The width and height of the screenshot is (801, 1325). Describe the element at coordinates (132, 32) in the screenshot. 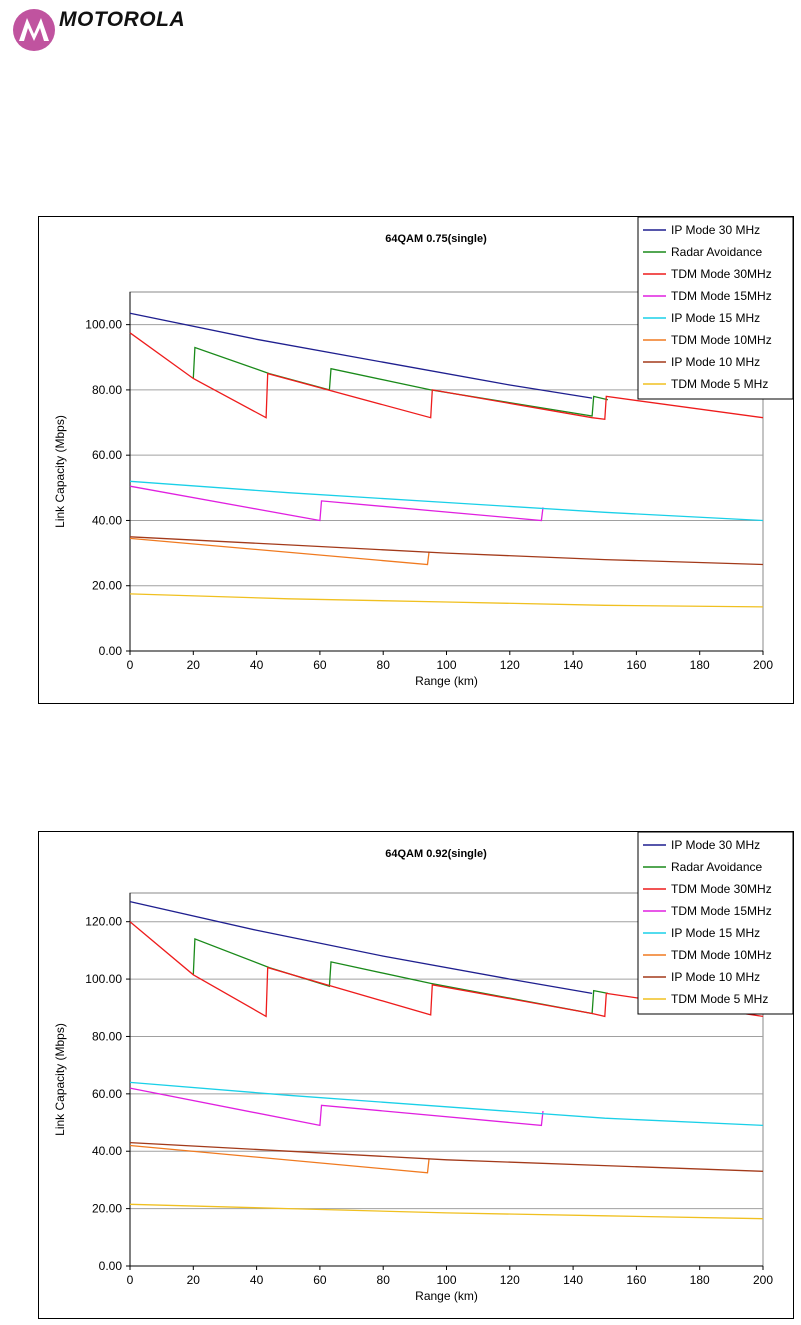

I see `motorola-logo` at that location.